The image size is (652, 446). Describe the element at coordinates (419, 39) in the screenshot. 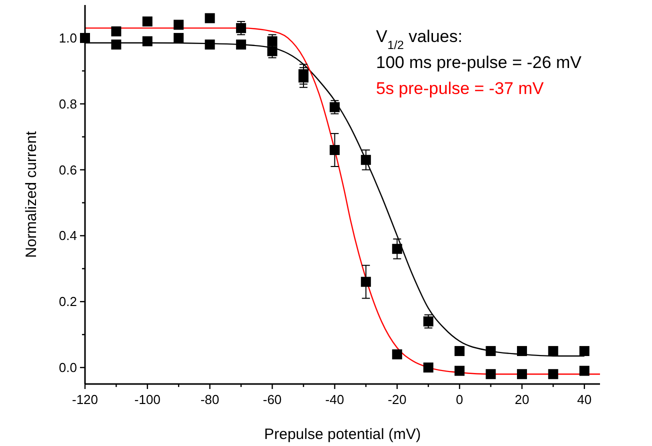

I see `annotation: V$_{1/2}$ values:` at that location.